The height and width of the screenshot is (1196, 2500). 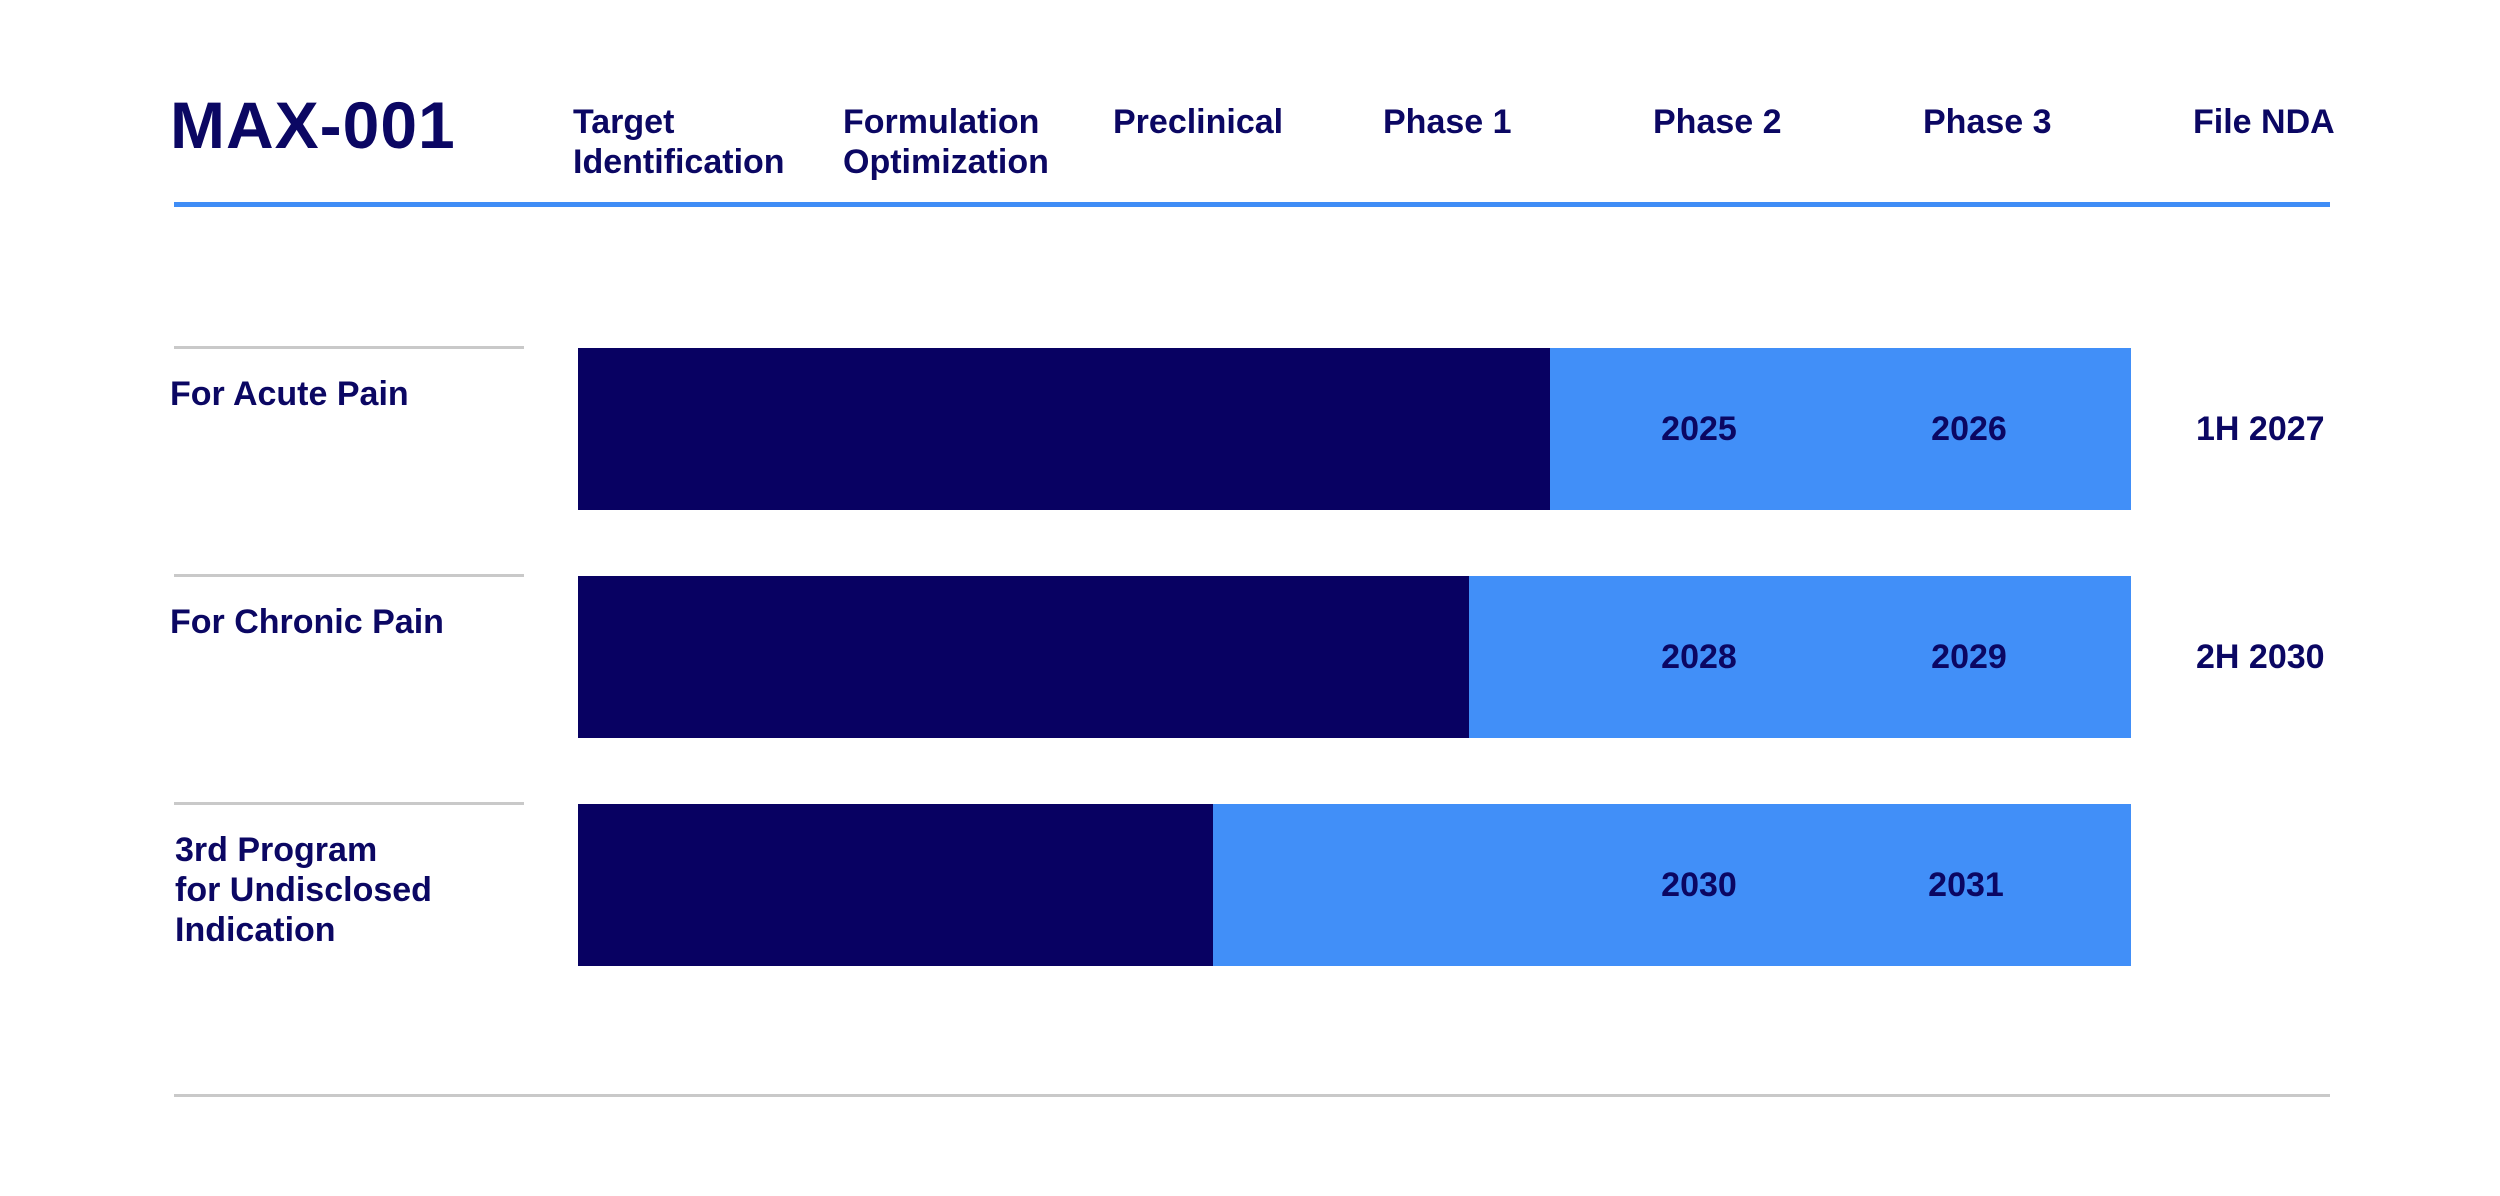 What do you see at coordinates (2260, 429) in the screenshot?
I see `nda-date-label: 1H 2027` at bounding box center [2260, 429].